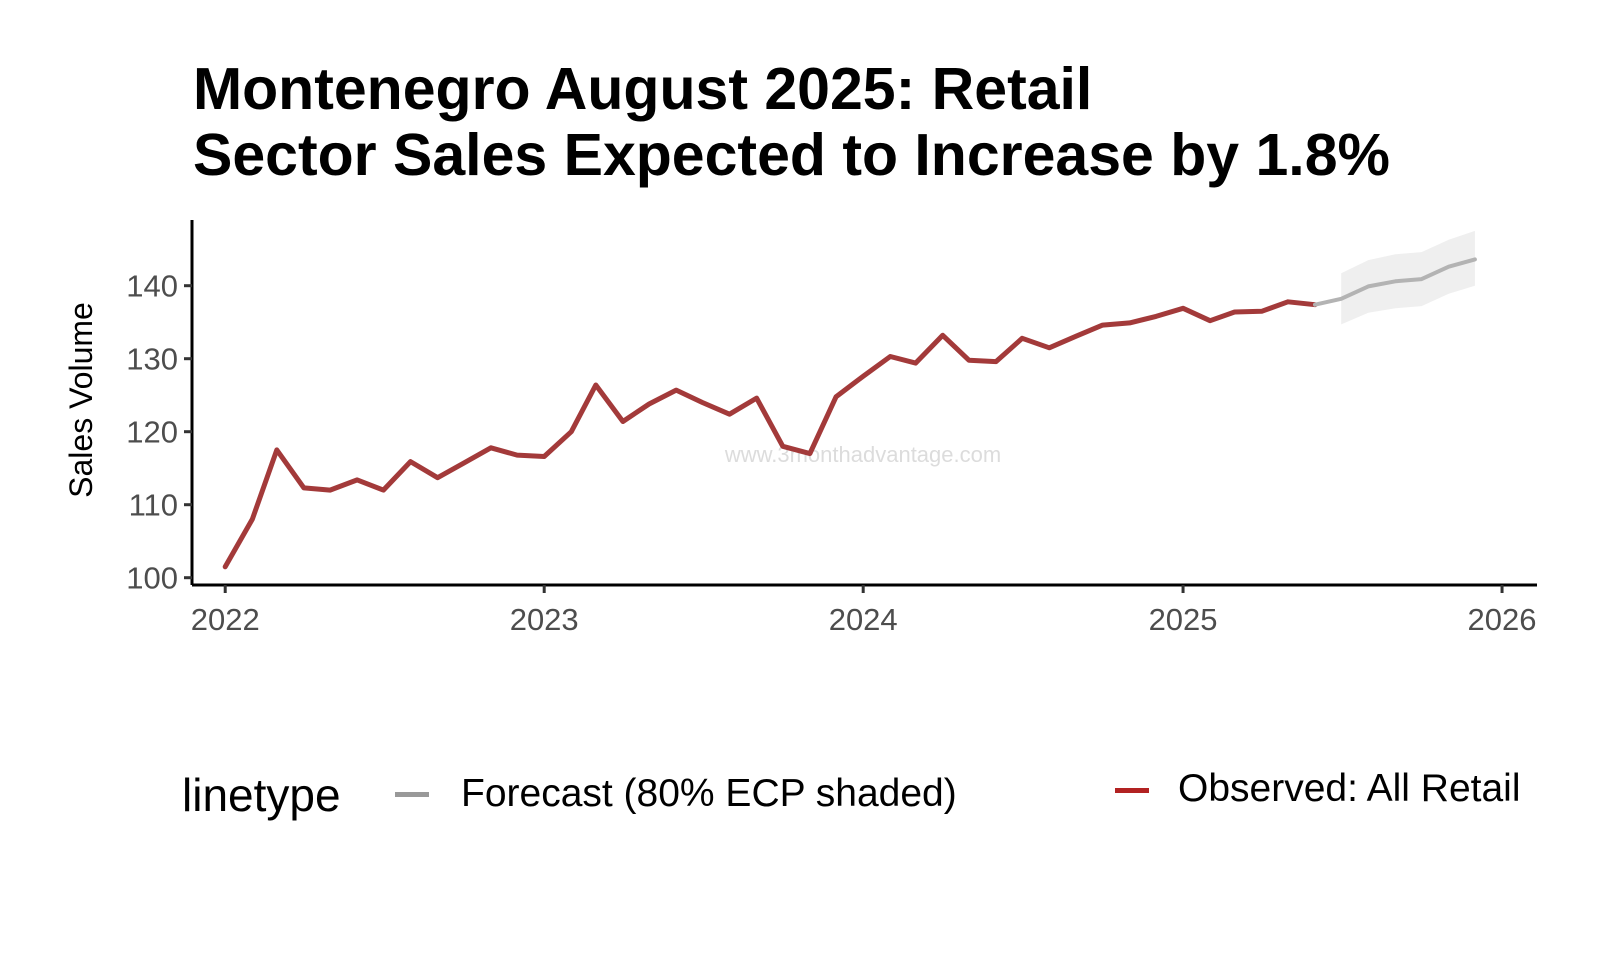  I want to click on chart-title-line-1: Montenegro August 2025: Retail, so click(643, 89).